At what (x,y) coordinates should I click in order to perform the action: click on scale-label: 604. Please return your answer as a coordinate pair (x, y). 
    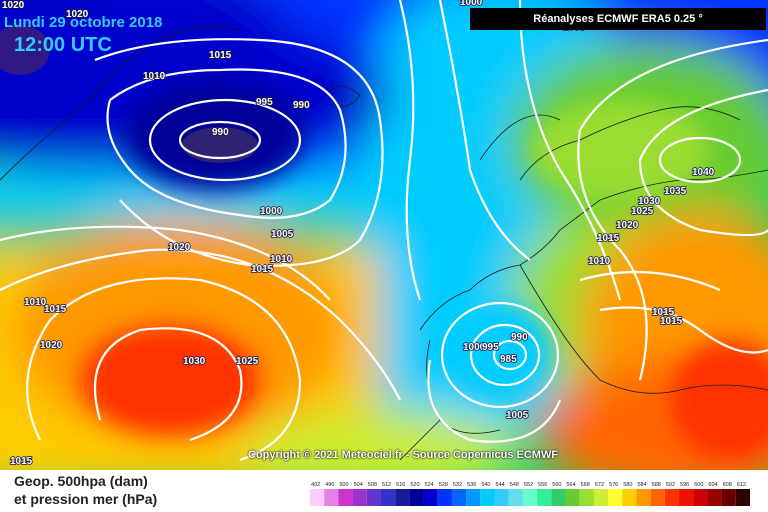
    Looking at the image, I should click on (712, 485).